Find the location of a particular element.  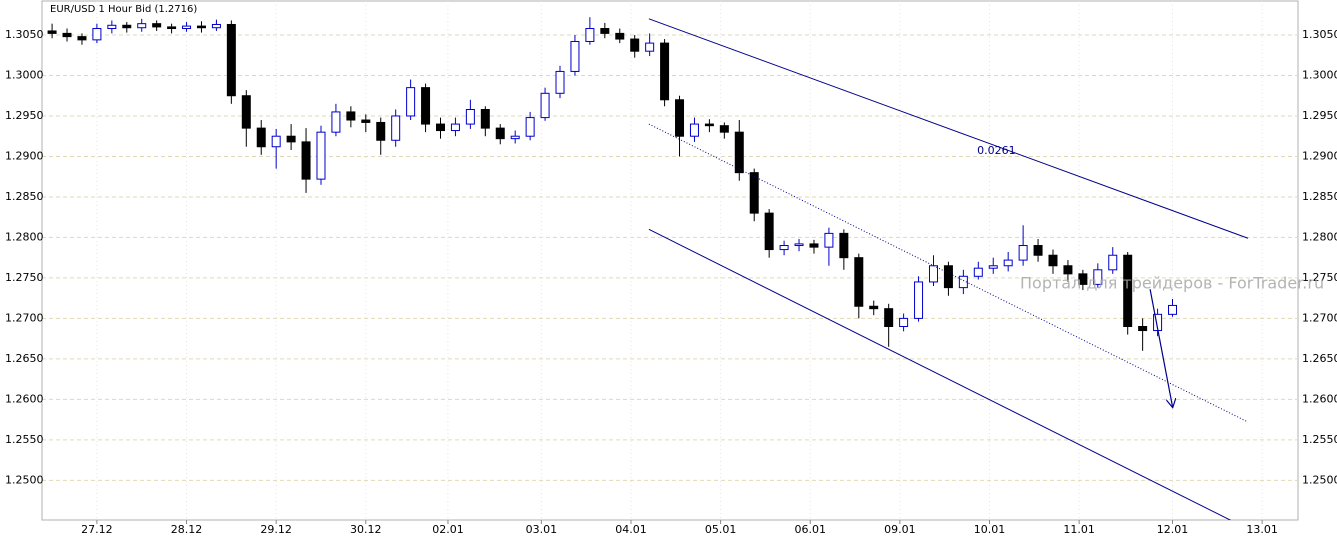

y-tick-label: 1.2500 is located at coordinates (24, 479).